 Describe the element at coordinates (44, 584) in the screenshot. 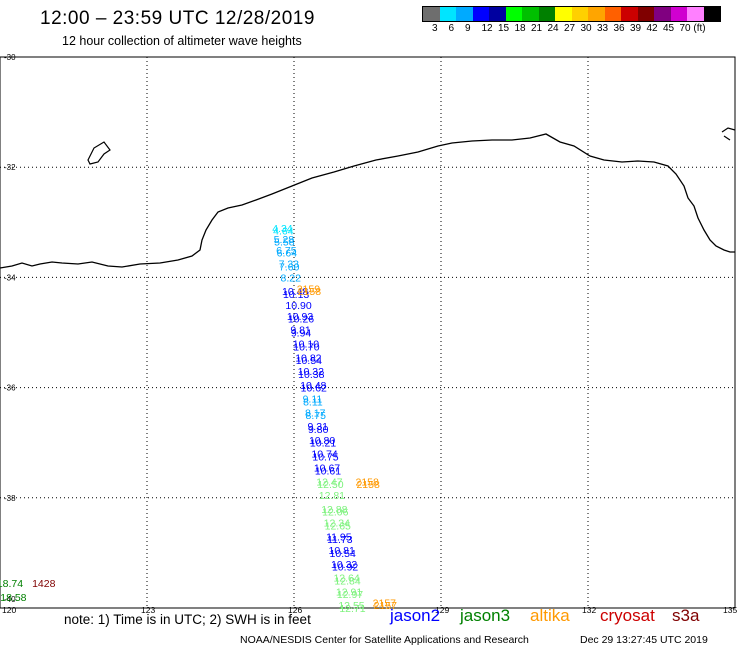

I see `wave-height-label: 1428` at that location.